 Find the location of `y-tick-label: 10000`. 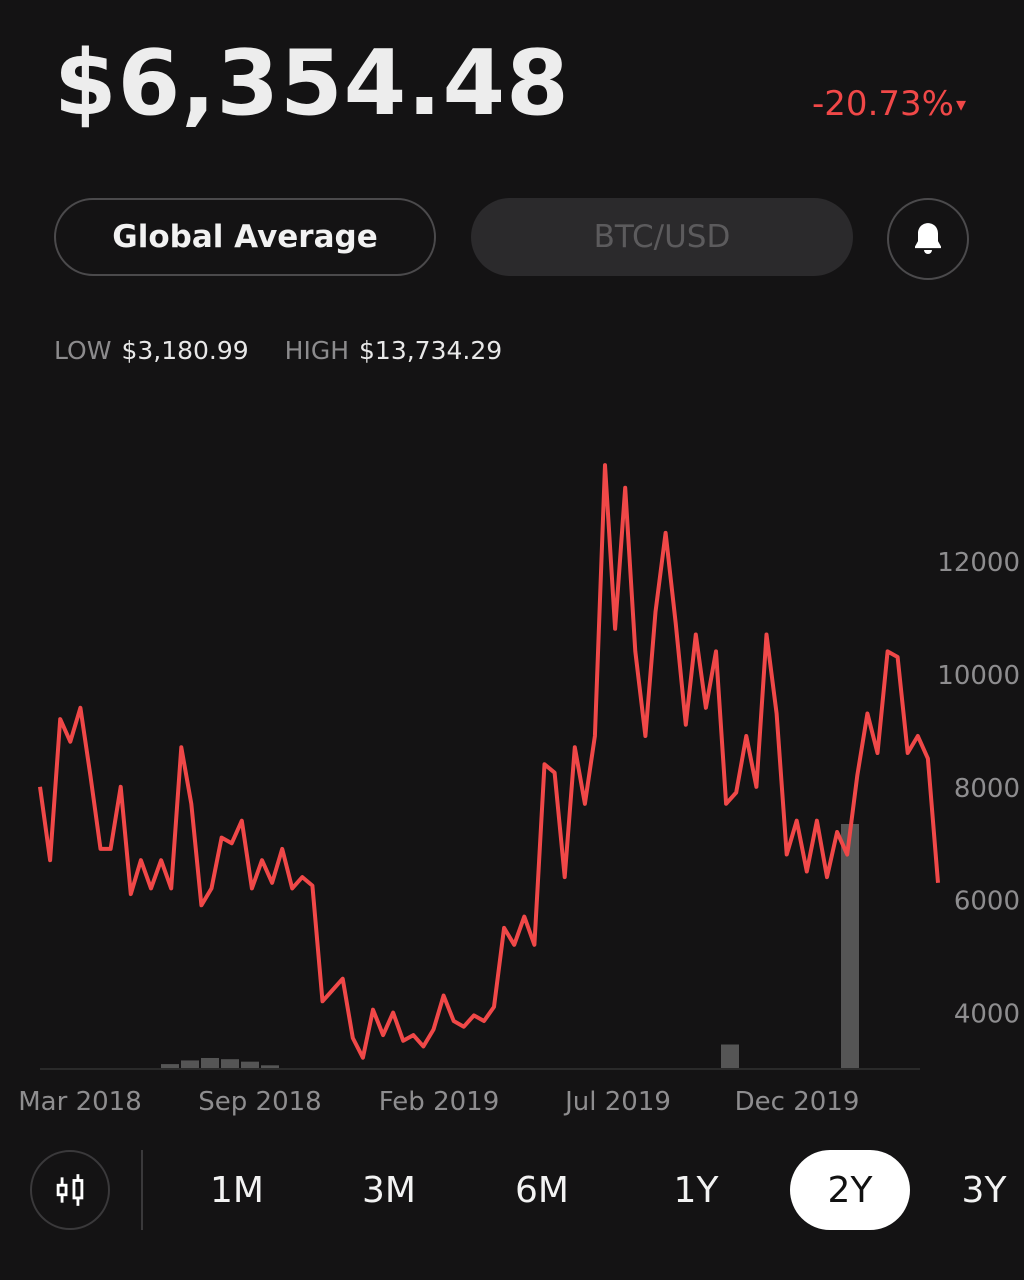

y-tick-label: 10000 is located at coordinates (978, 676).